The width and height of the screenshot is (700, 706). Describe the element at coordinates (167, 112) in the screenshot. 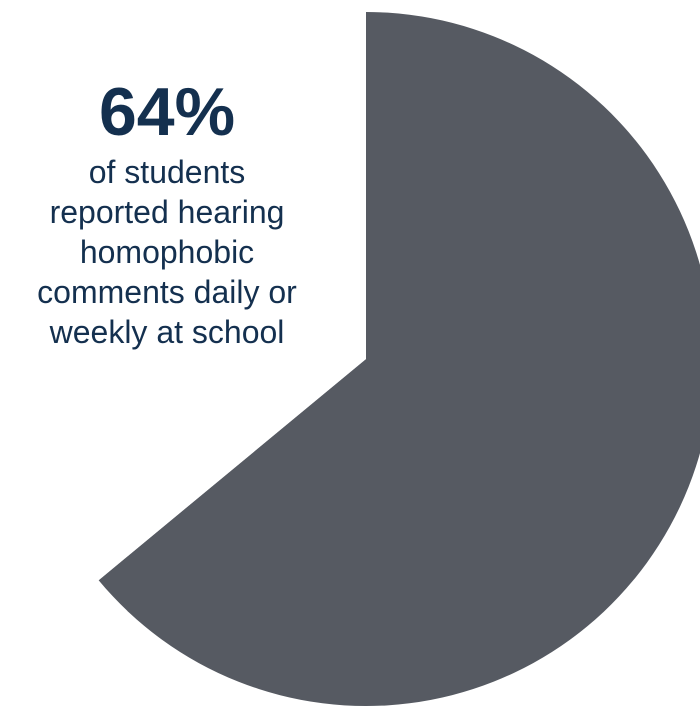

I see `callout-value: 64%` at that location.